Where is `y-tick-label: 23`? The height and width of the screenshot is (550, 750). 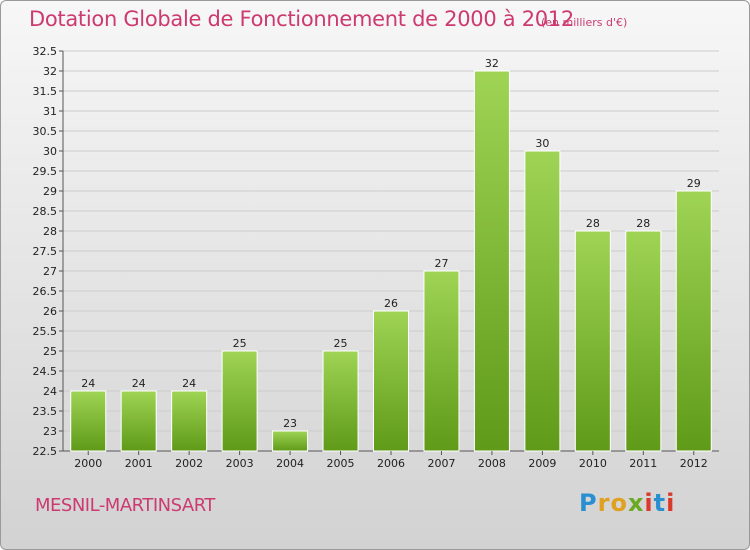 y-tick-label: 23 is located at coordinates (50, 431).